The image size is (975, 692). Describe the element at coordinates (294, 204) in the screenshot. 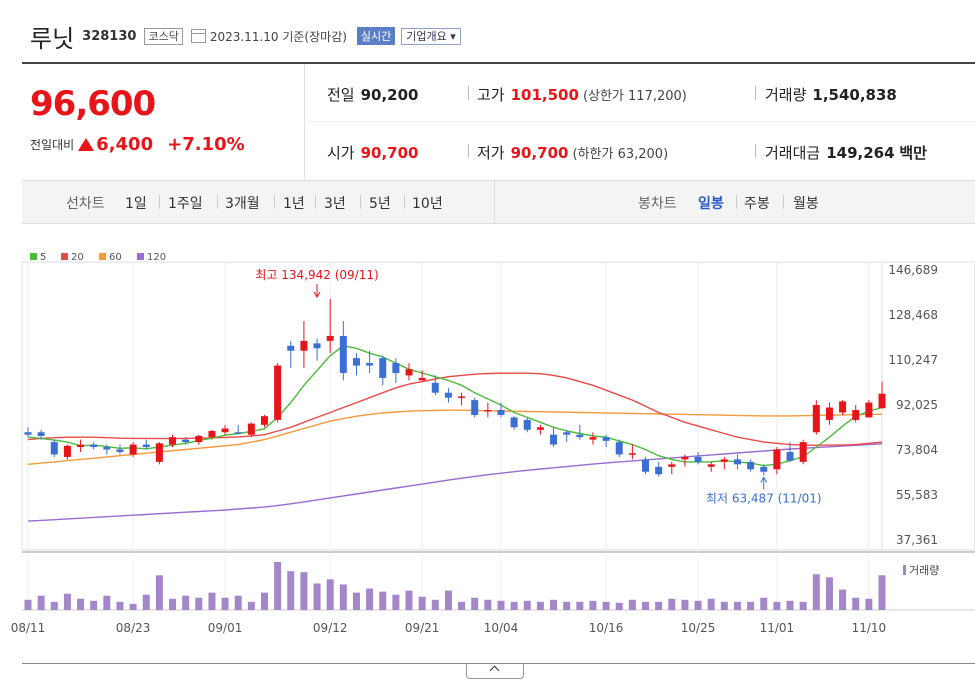

I see `tab-1y: 1년` at that location.